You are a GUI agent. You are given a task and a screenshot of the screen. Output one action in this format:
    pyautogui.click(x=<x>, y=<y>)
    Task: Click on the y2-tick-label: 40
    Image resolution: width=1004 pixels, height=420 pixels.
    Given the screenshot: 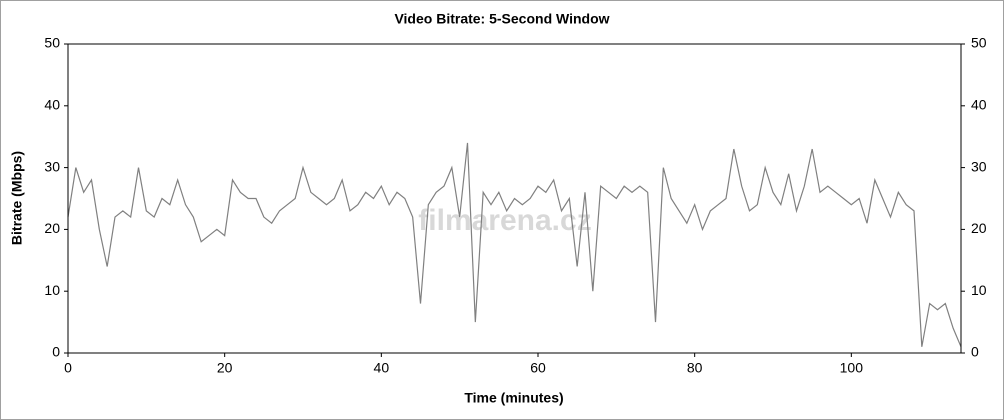 What is the action you would take?
    pyautogui.click(x=979, y=105)
    